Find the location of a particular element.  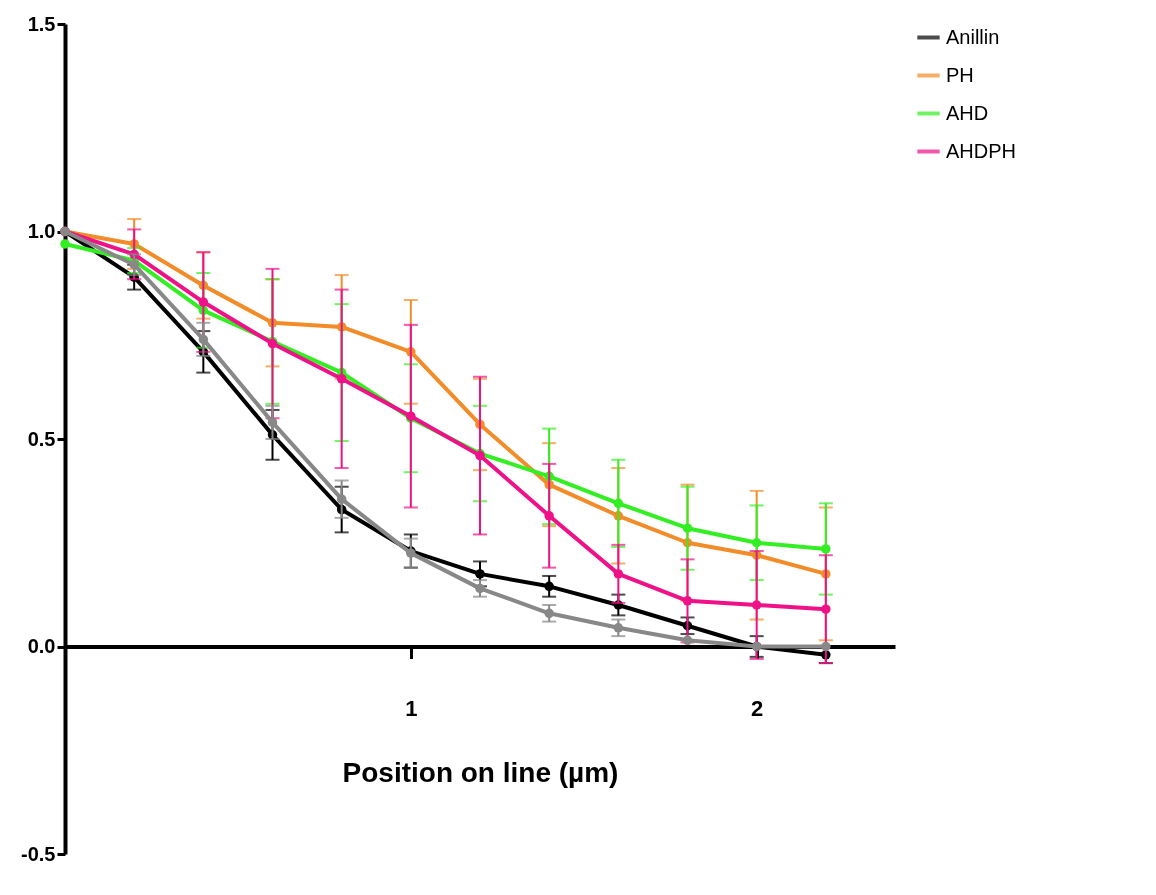

x-axis-title: Position on line (µm) is located at coordinates (480, 772).